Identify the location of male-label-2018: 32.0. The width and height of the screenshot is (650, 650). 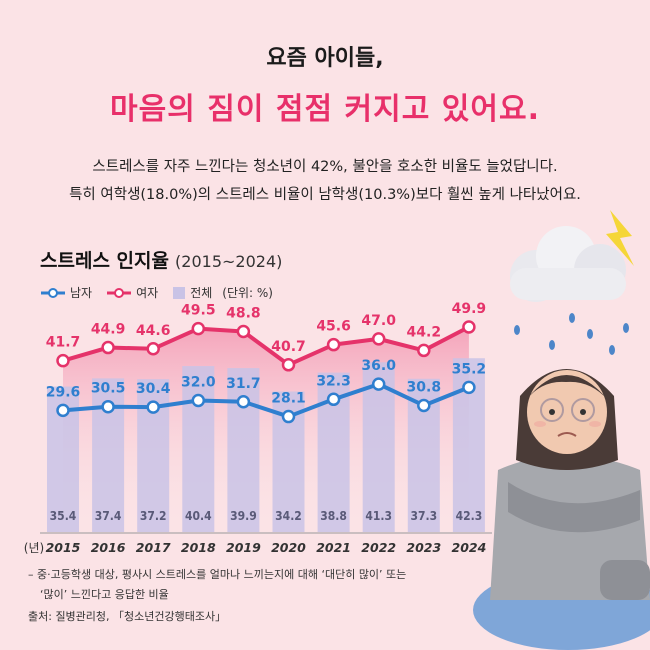
(198, 383).